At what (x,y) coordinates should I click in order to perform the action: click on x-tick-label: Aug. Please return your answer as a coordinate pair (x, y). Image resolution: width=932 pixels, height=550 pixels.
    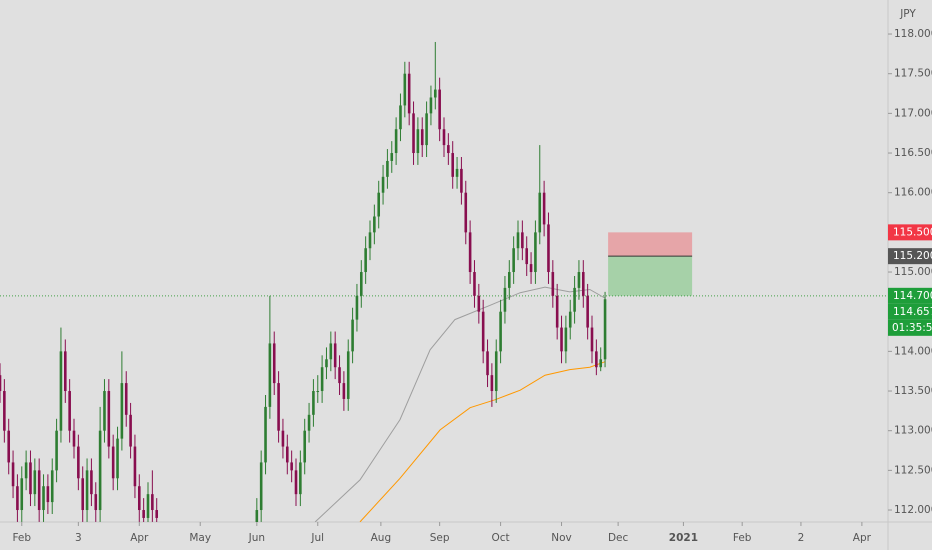
    Looking at the image, I should click on (381, 538).